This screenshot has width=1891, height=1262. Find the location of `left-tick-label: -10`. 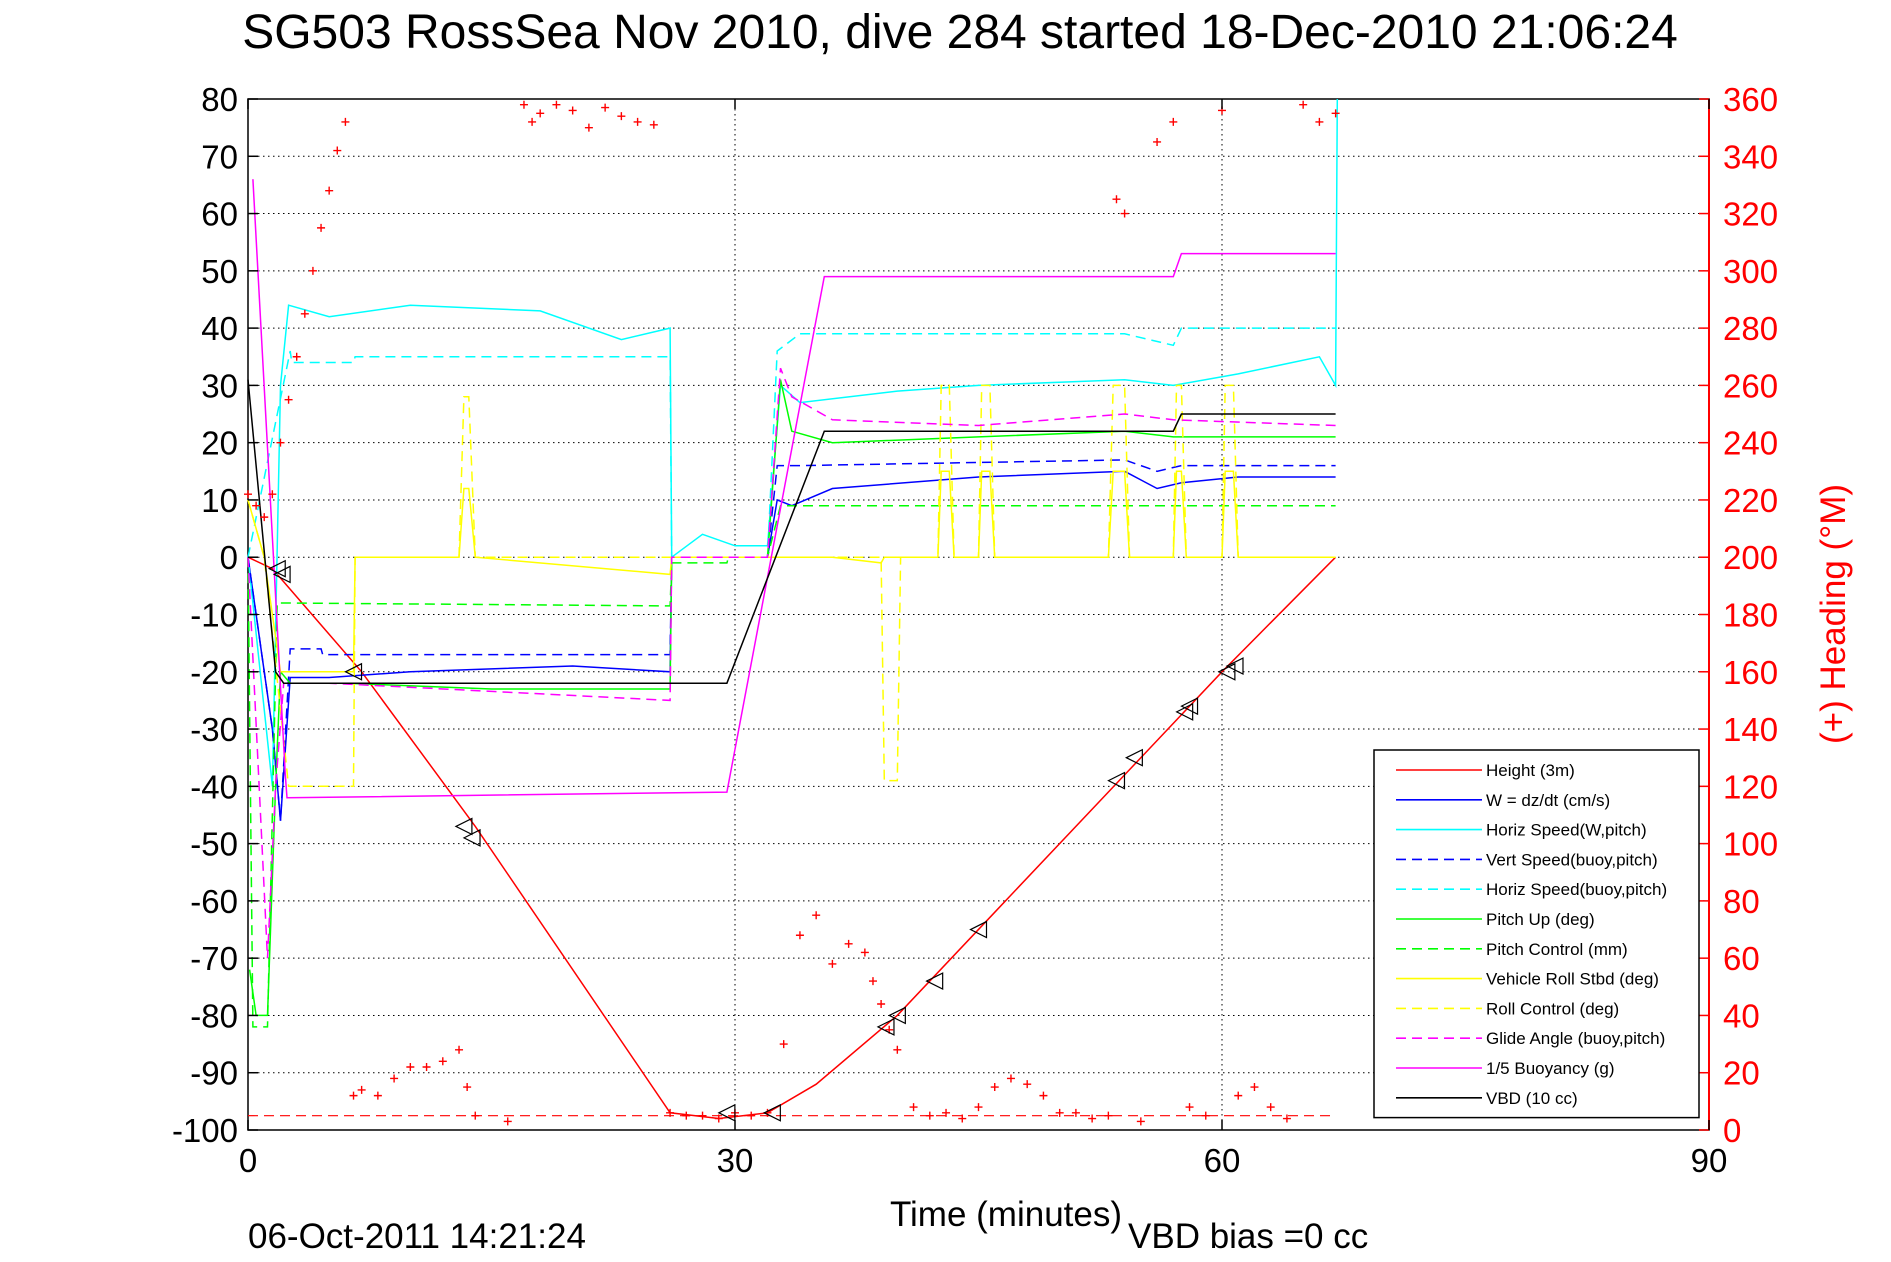

left-tick-label: -10 is located at coordinates (214, 615).